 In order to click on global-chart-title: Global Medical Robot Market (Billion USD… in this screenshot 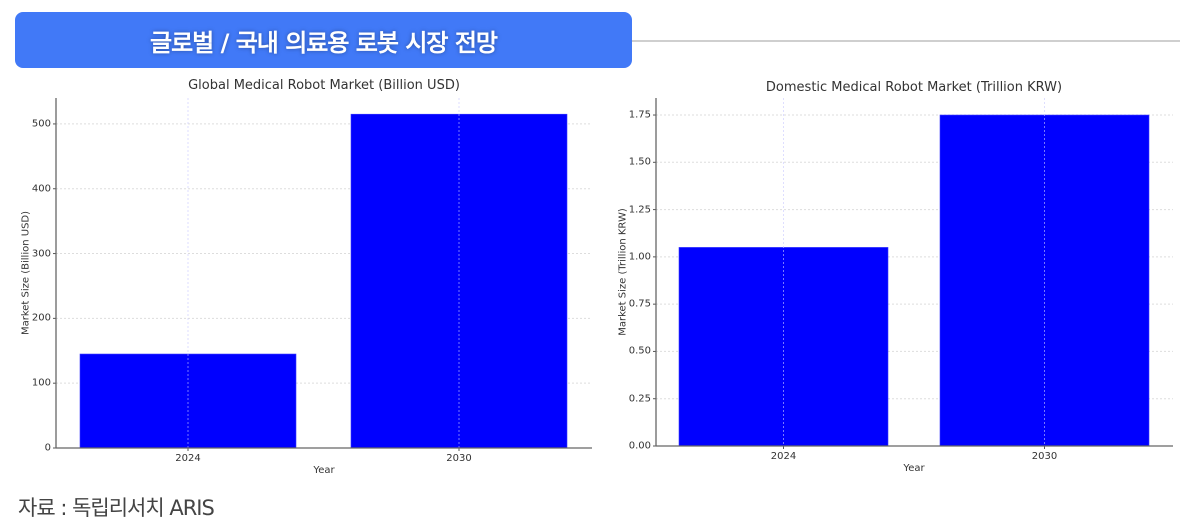, I will do `click(324, 85)`.